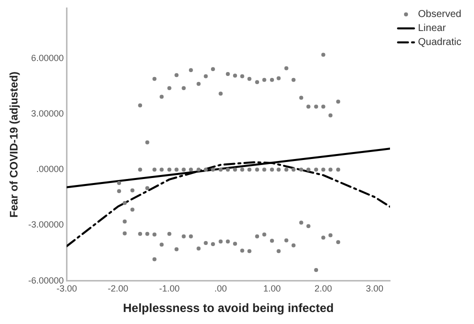 Image resolution: width=474 pixels, height=324 pixels. What do you see at coordinates (46, 280) in the screenshot?
I see `y-tick-label: -6.00000` at bounding box center [46, 280].